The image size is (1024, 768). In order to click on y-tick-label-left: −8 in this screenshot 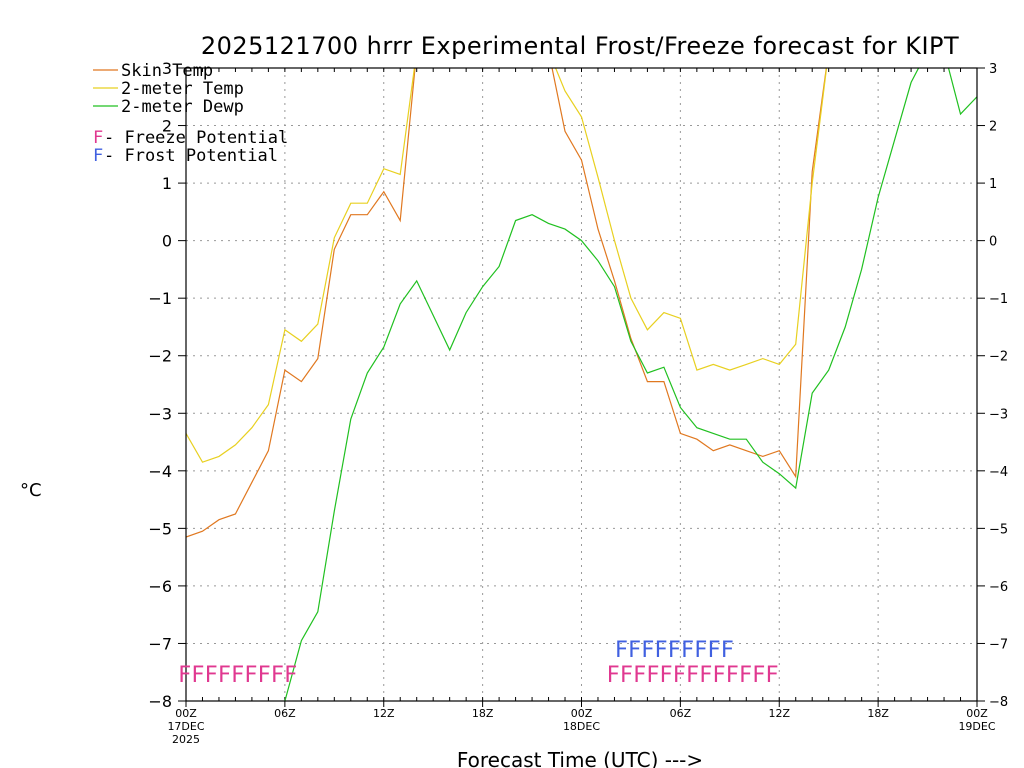, I will do `click(160, 701)`.